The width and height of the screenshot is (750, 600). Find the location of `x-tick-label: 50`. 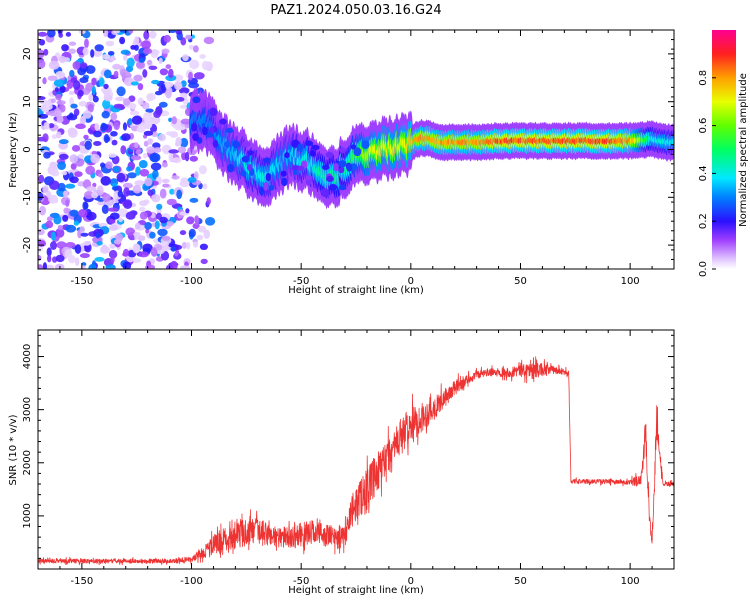

x-tick-label: 50 is located at coordinates (520, 581).